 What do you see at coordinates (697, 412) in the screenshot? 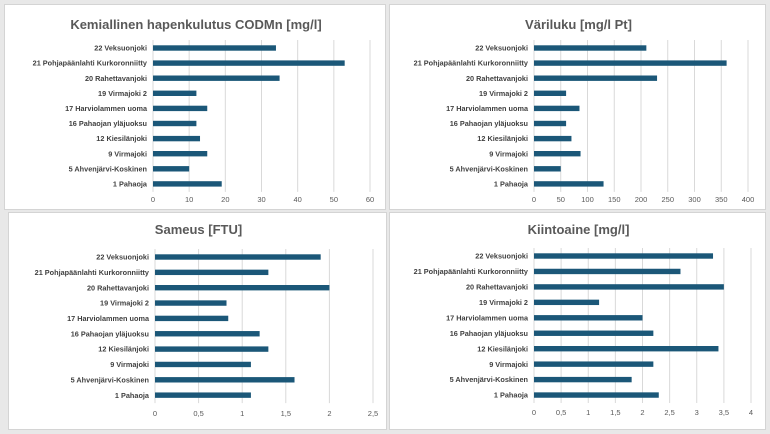
I see `x-tick-label: 3` at bounding box center [697, 412].